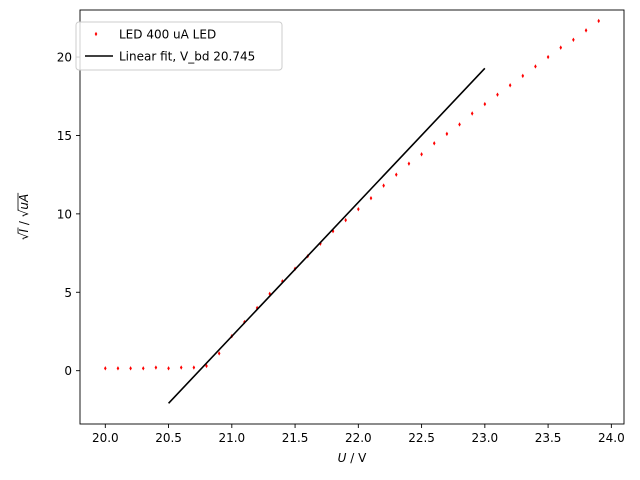  What do you see at coordinates (64, 136) in the screenshot?
I see `y-tick-label: 15` at bounding box center [64, 136].